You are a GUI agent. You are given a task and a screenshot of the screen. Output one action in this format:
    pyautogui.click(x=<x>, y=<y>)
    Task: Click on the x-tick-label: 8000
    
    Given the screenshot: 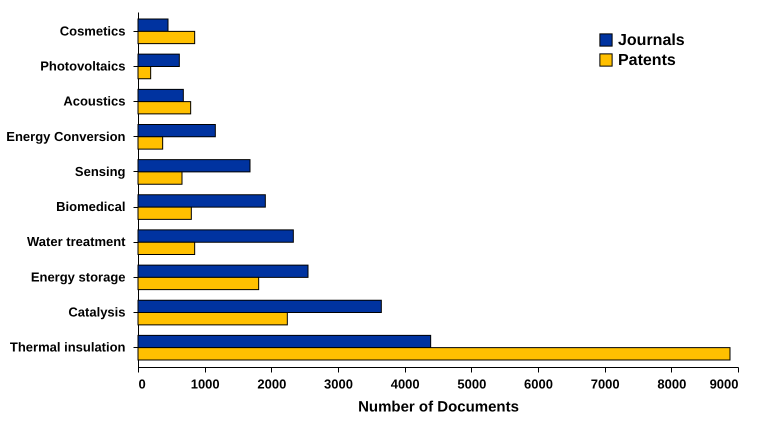 What is the action you would take?
    pyautogui.click(x=671, y=384)
    